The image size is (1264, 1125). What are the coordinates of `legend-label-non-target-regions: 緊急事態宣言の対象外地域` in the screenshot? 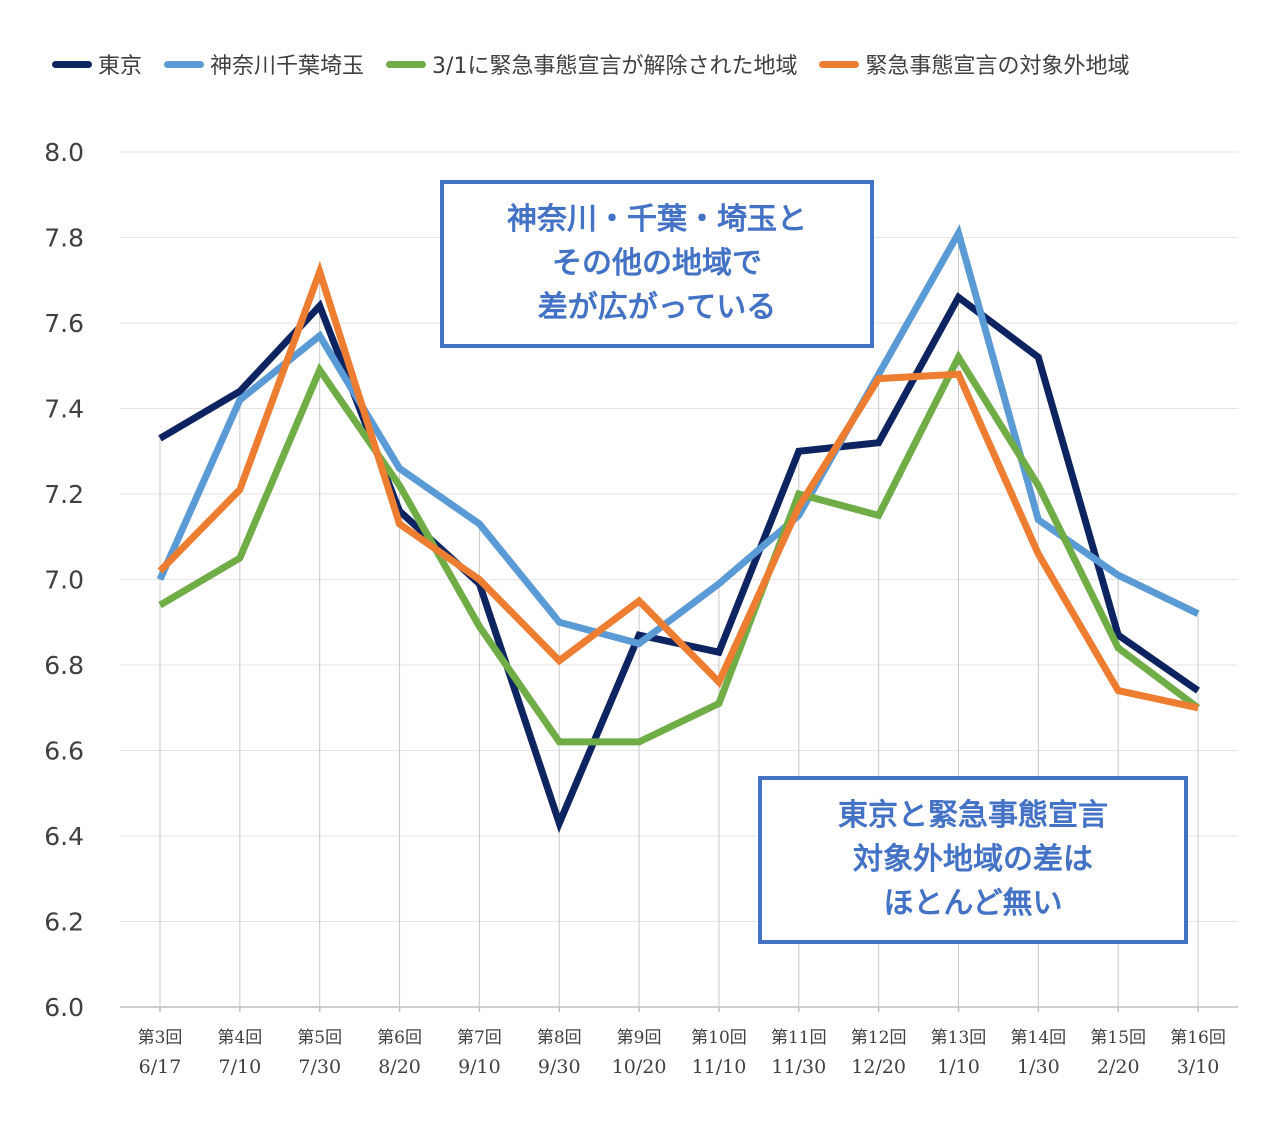 It's located at (997, 66).